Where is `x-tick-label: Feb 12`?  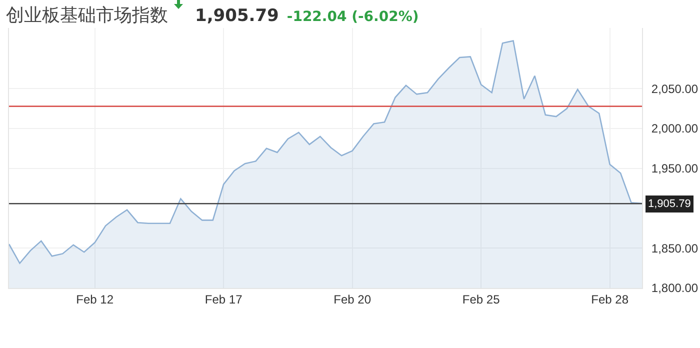 x-tick-label: Feb 12 is located at coordinates (95, 299).